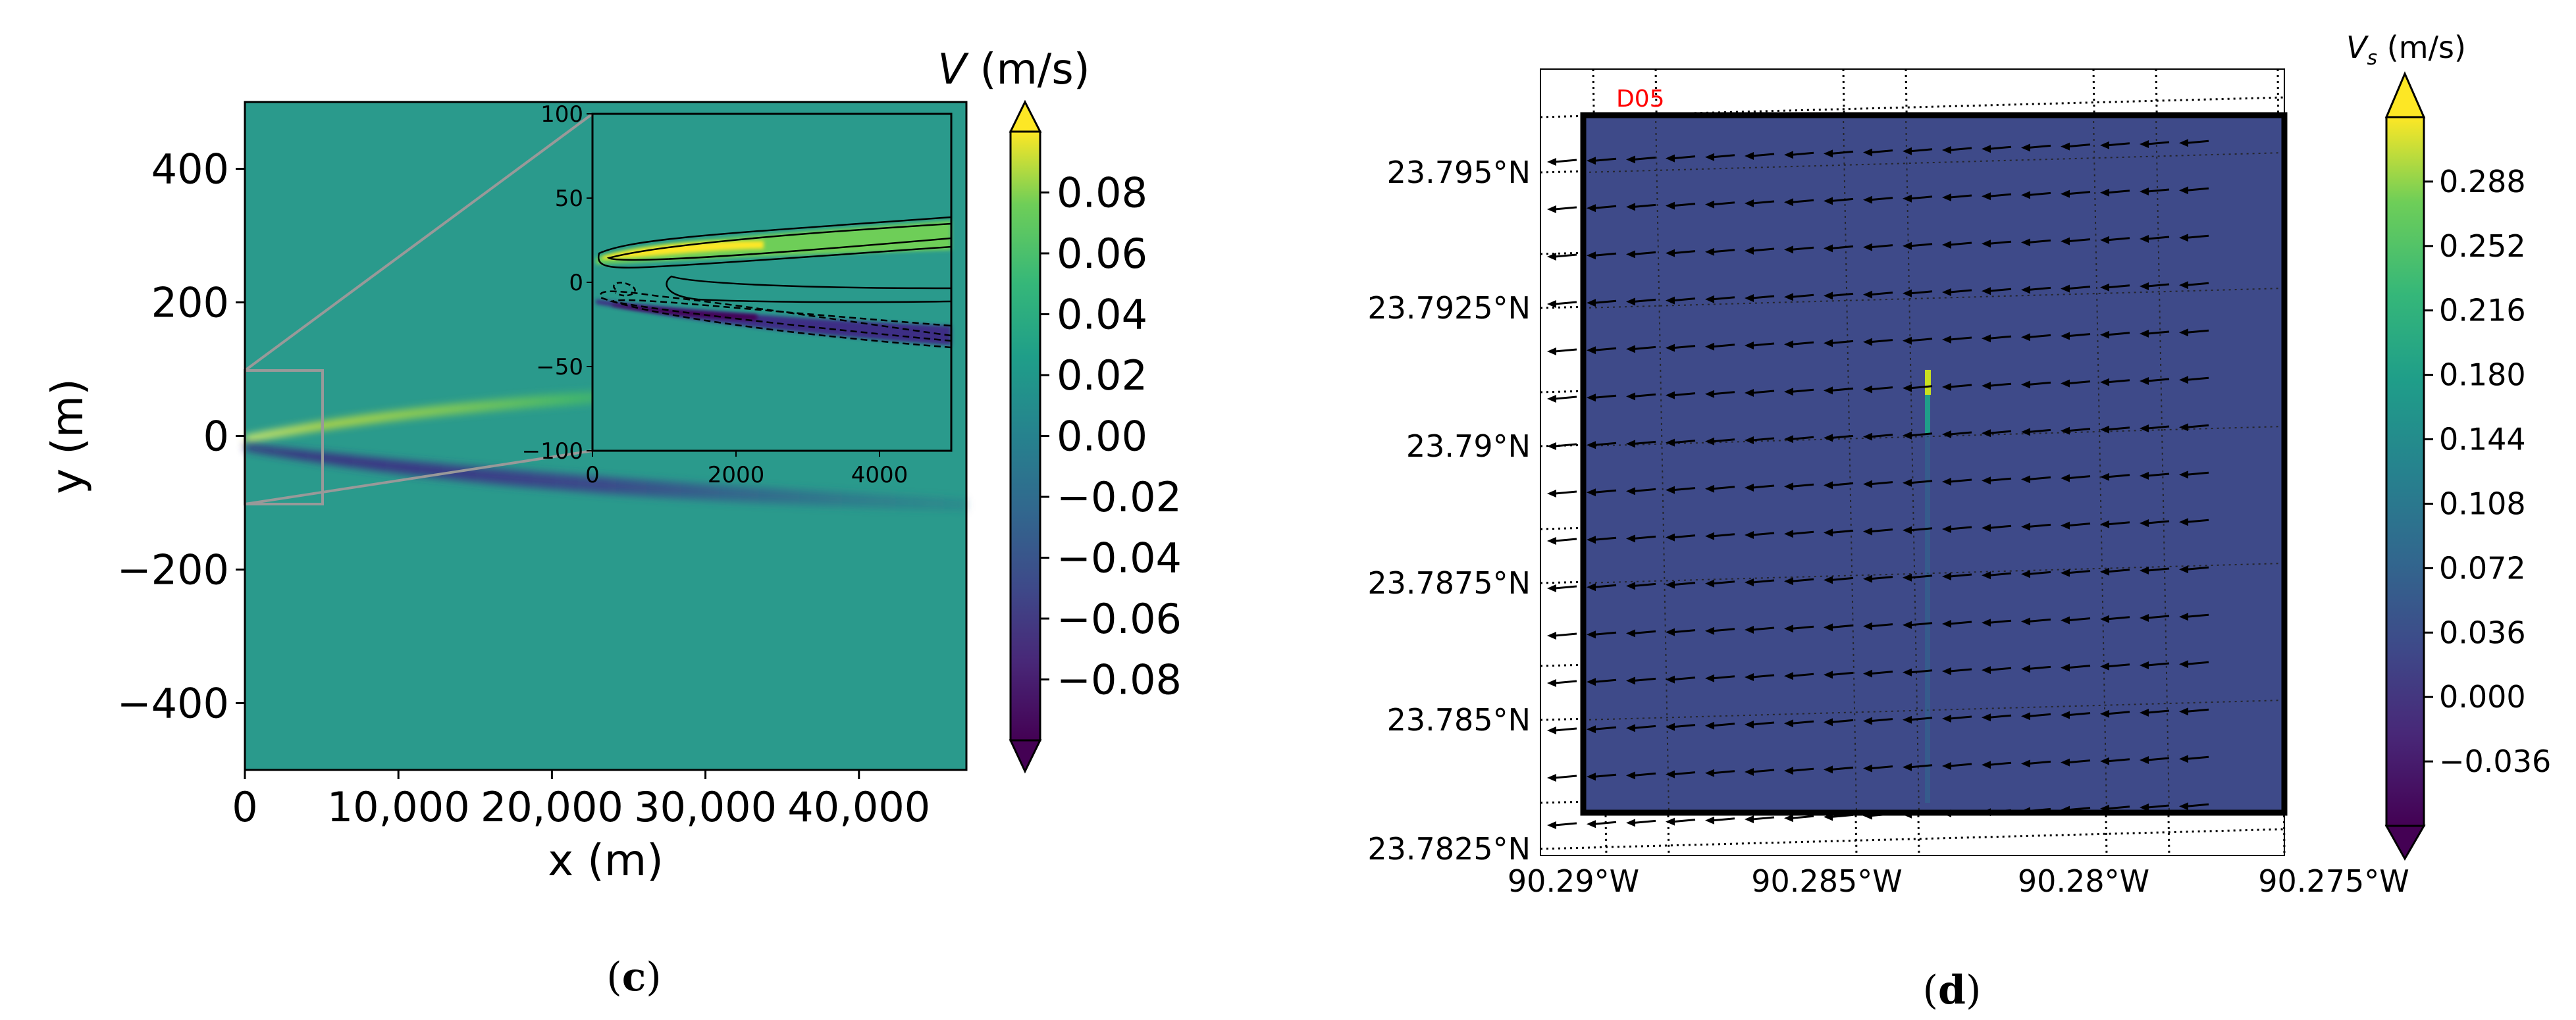  What do you see at coordinates (1952, 990) in the screenshot?
I see `panel-d-caption: (d)` at bounding box center [1952, 990].